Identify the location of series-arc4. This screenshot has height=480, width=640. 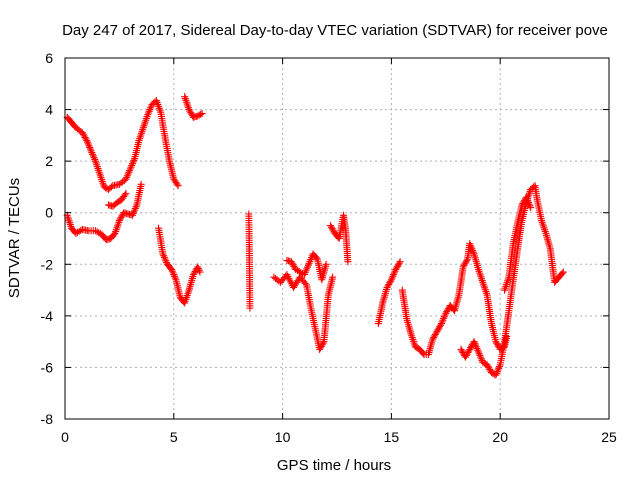
(193, 107).